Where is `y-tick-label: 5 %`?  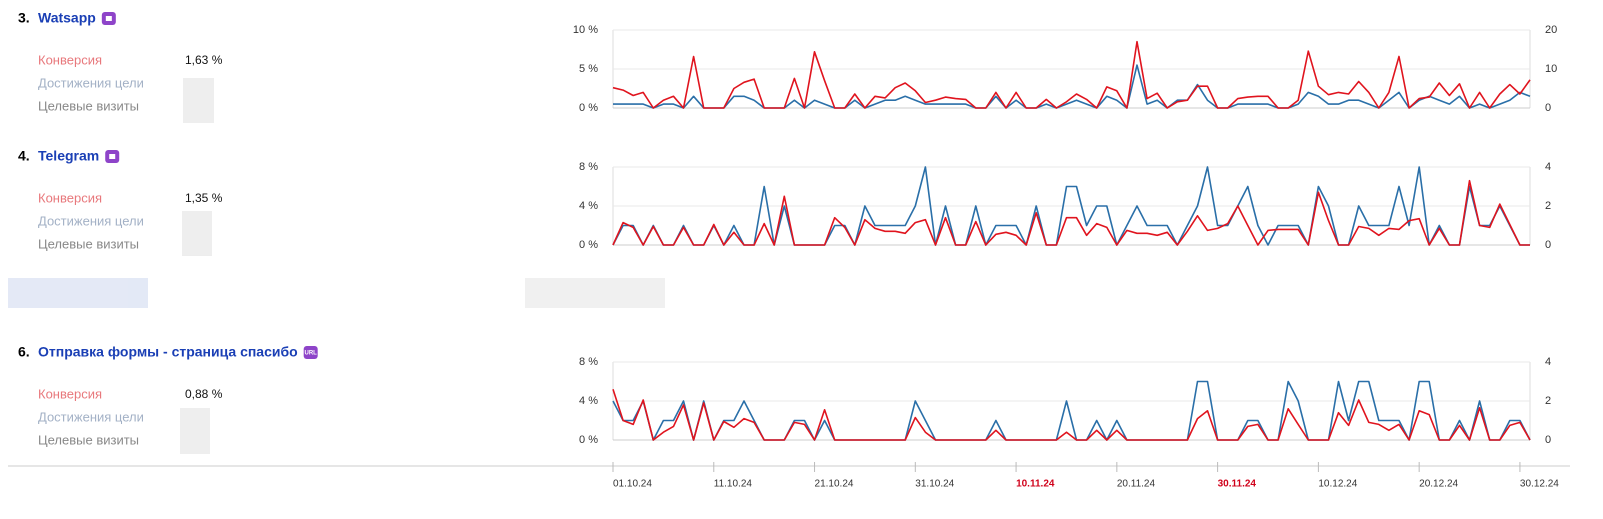
y-tick-label: 5 % is located at coordinates (588, 69).